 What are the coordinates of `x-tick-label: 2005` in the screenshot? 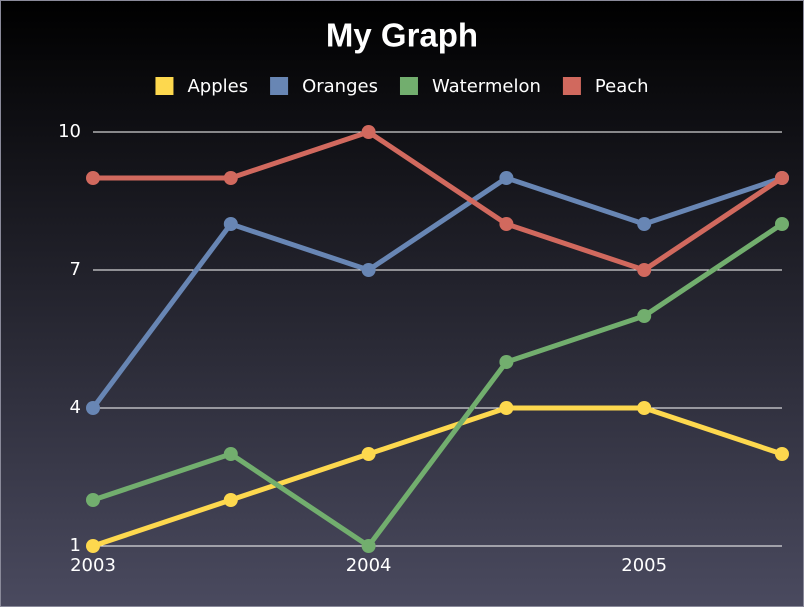 It's located at (644, 565).